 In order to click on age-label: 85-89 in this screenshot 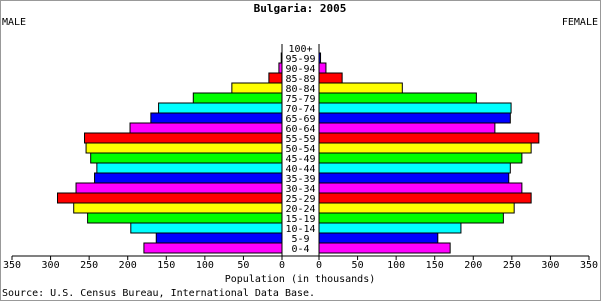, I will do `click(300, 79)`.